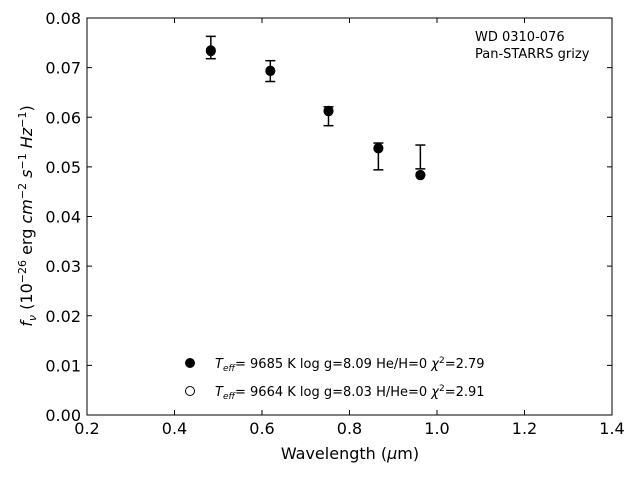  What do you see at coordinates (611, 428) in the screenshot?
I see `x-tick-label: 1.4` at bounding box center [611, 428].